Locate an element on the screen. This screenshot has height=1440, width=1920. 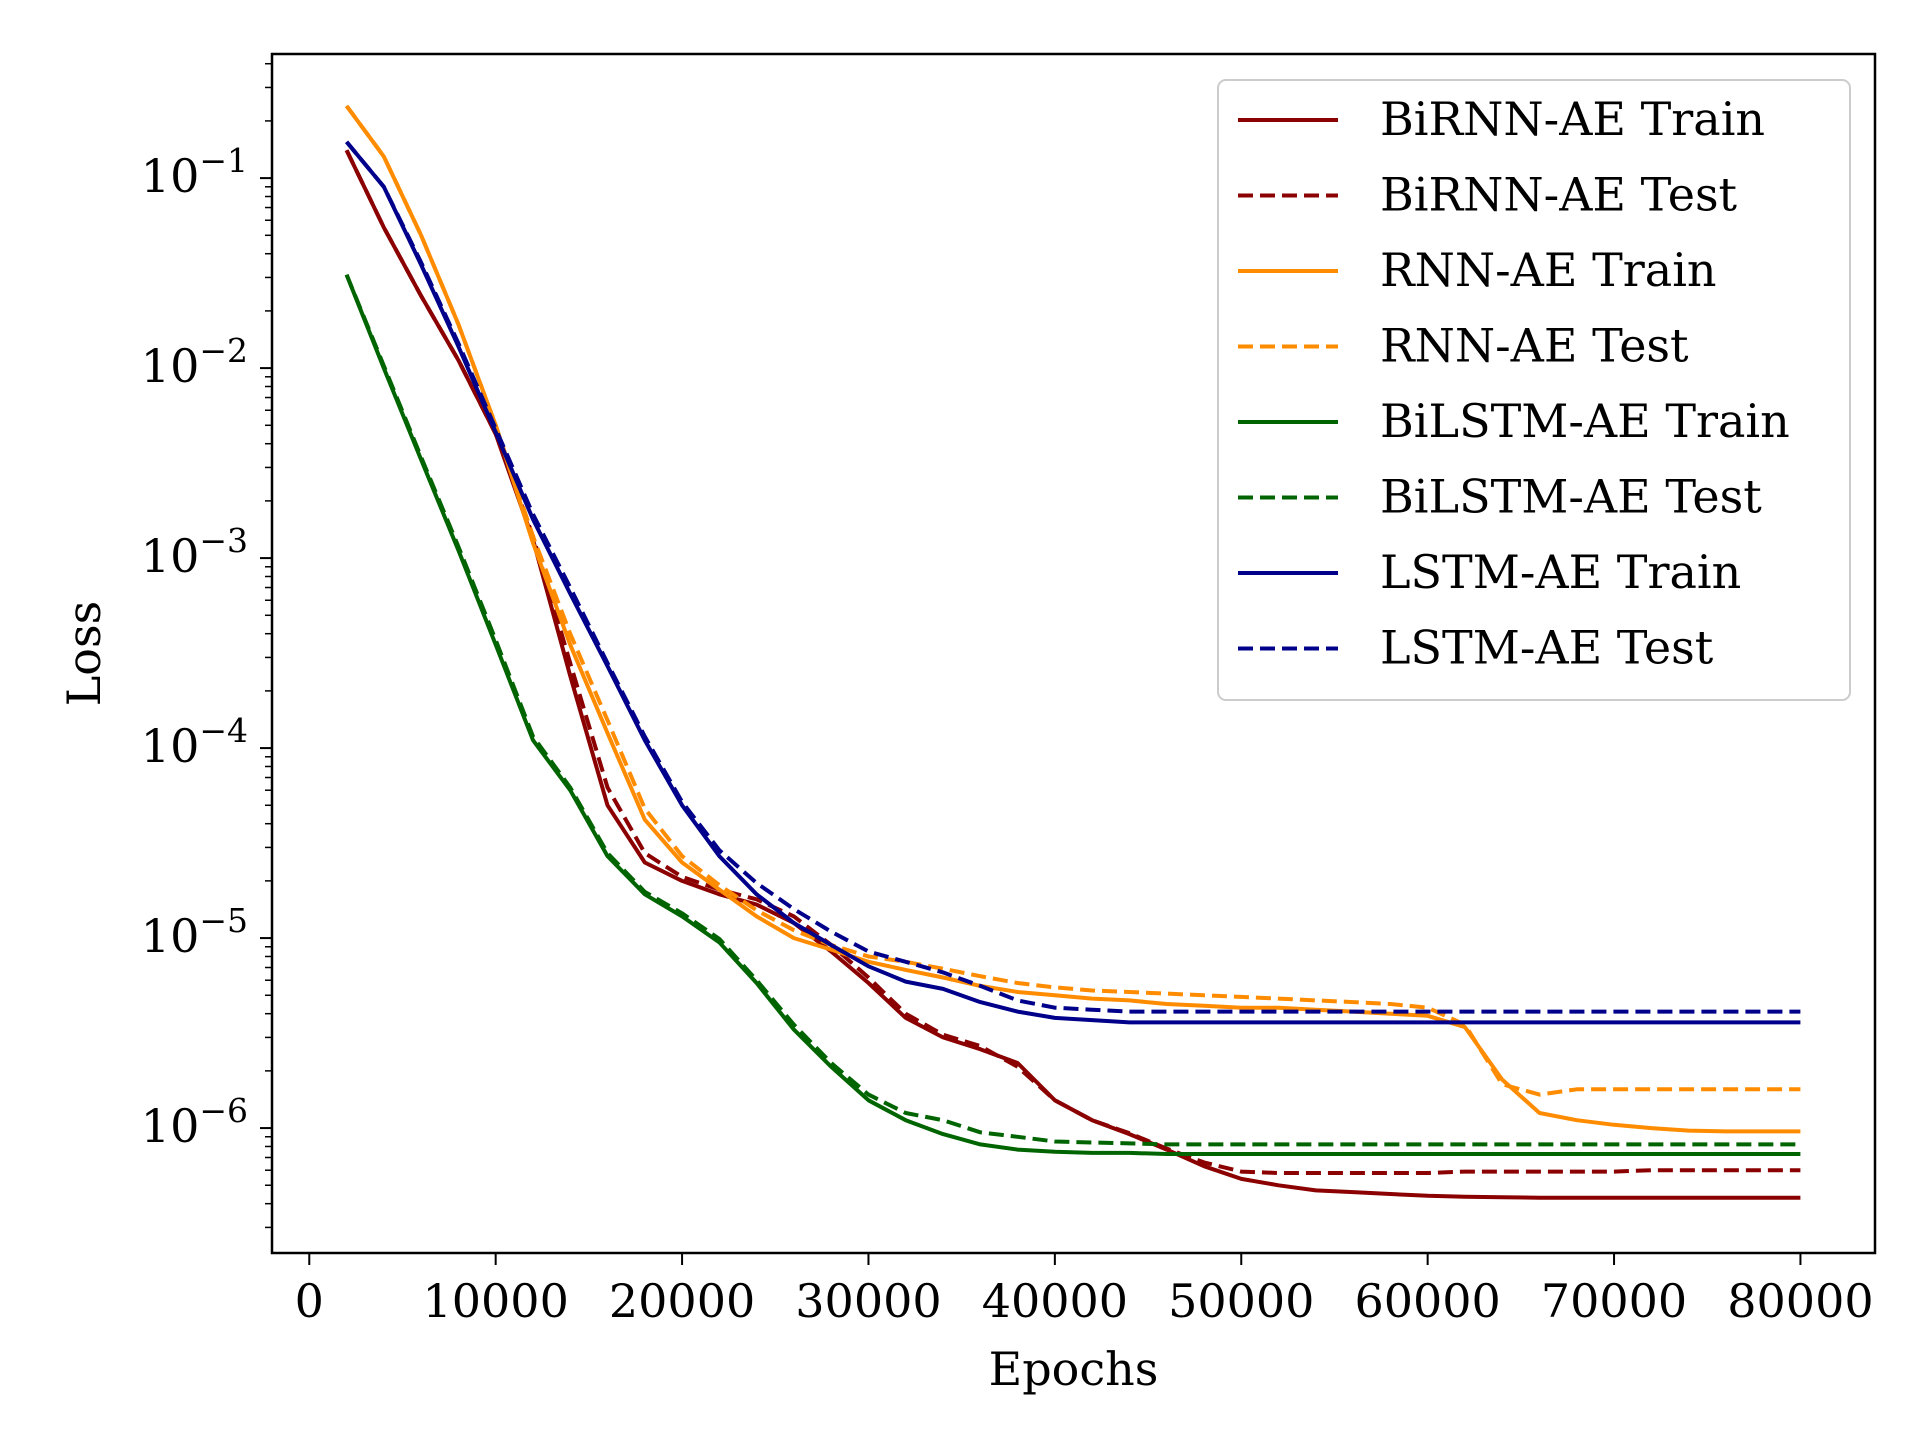
legend-label: BiRNN-AE Train is located at coordinates (1572, 119).